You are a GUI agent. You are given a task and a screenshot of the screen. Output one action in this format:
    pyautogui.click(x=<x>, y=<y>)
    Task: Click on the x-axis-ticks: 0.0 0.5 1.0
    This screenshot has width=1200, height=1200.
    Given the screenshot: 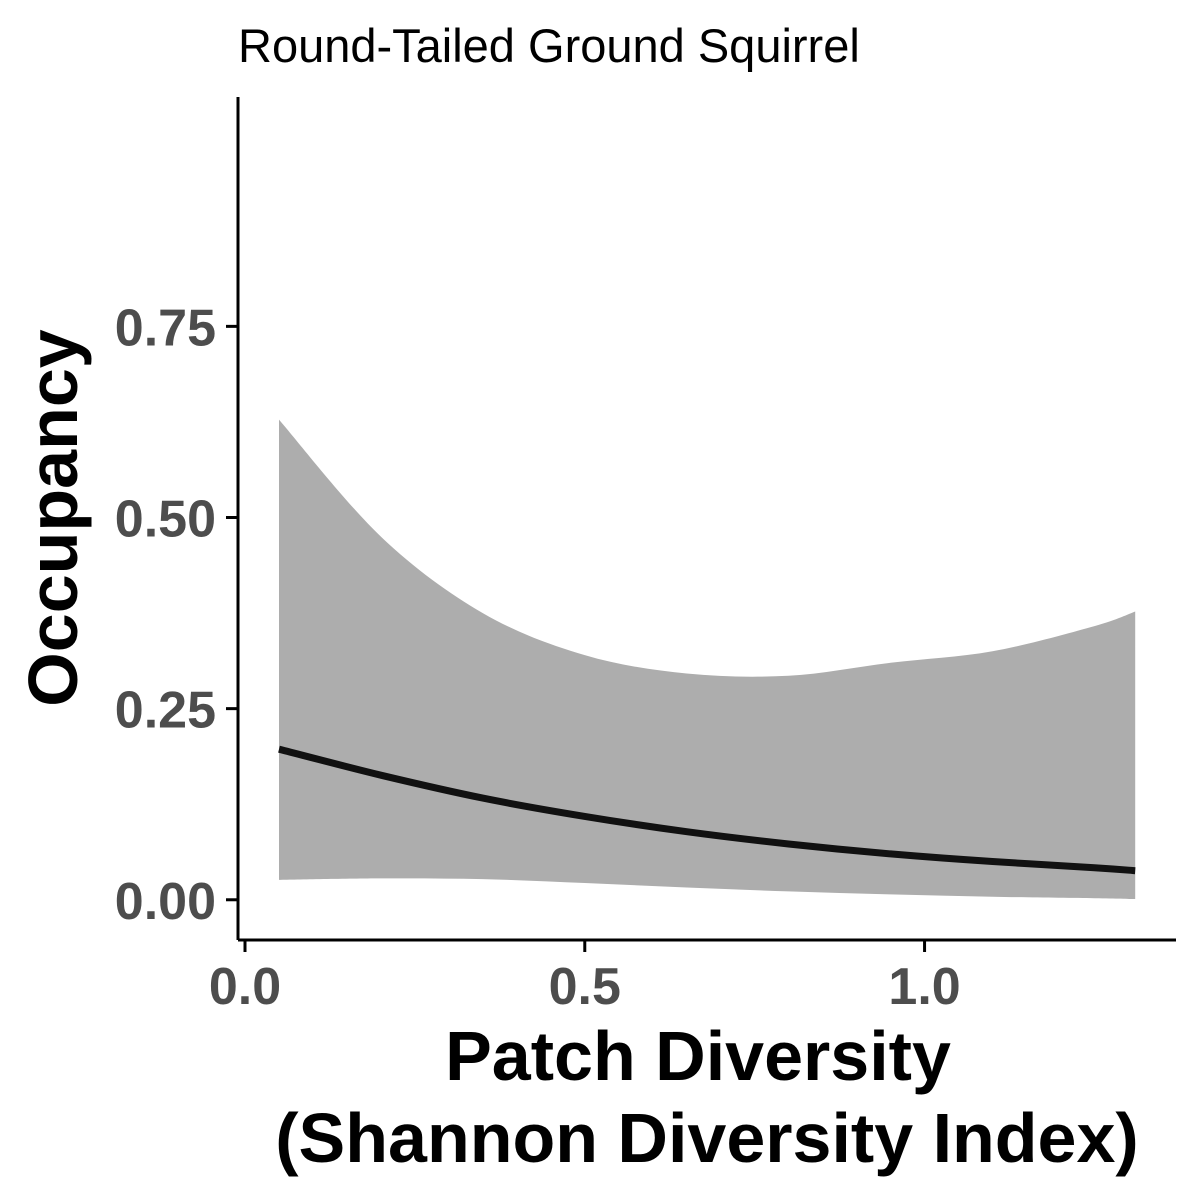 What is the action you would take?
    pyautogui.click(x=585, y=978)
    